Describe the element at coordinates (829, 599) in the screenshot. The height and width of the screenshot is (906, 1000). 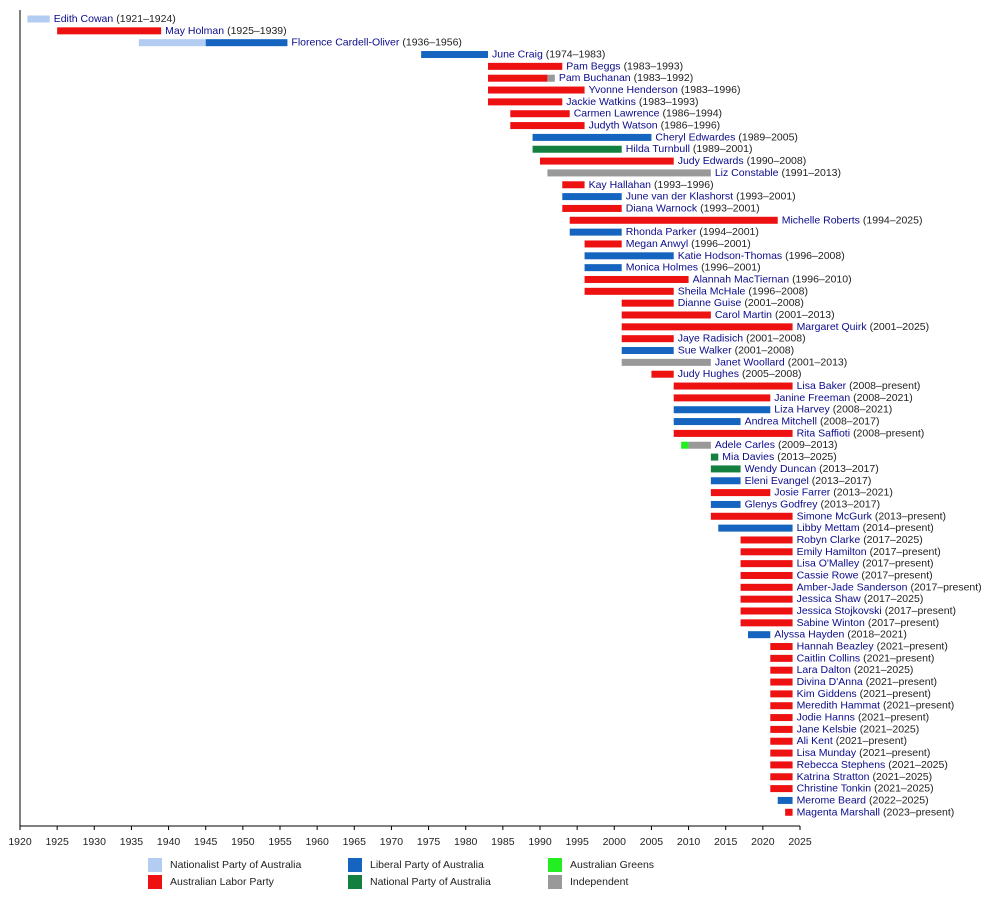
I see `member-name: Jessica Shaw` at that location.